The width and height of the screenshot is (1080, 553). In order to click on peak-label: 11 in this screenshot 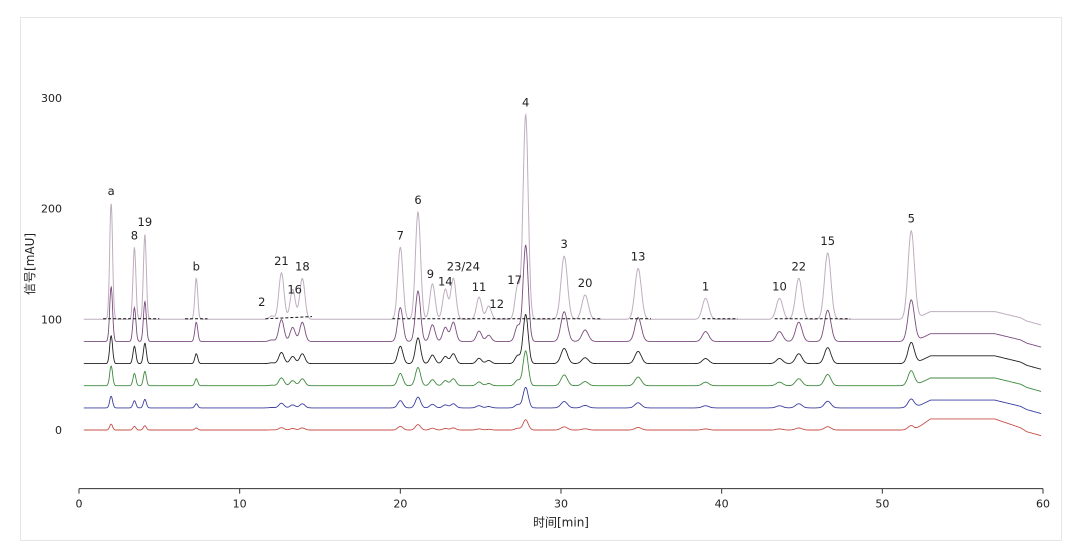, I will do `click(479, 287)`.